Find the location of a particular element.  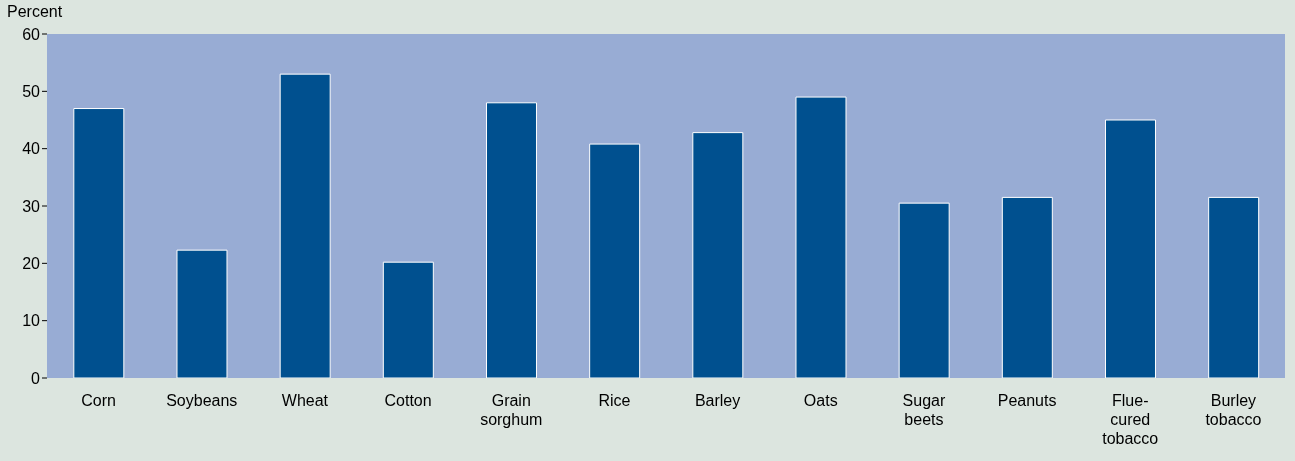

y-tick-label: 60 is located at coordinates (31, 34).